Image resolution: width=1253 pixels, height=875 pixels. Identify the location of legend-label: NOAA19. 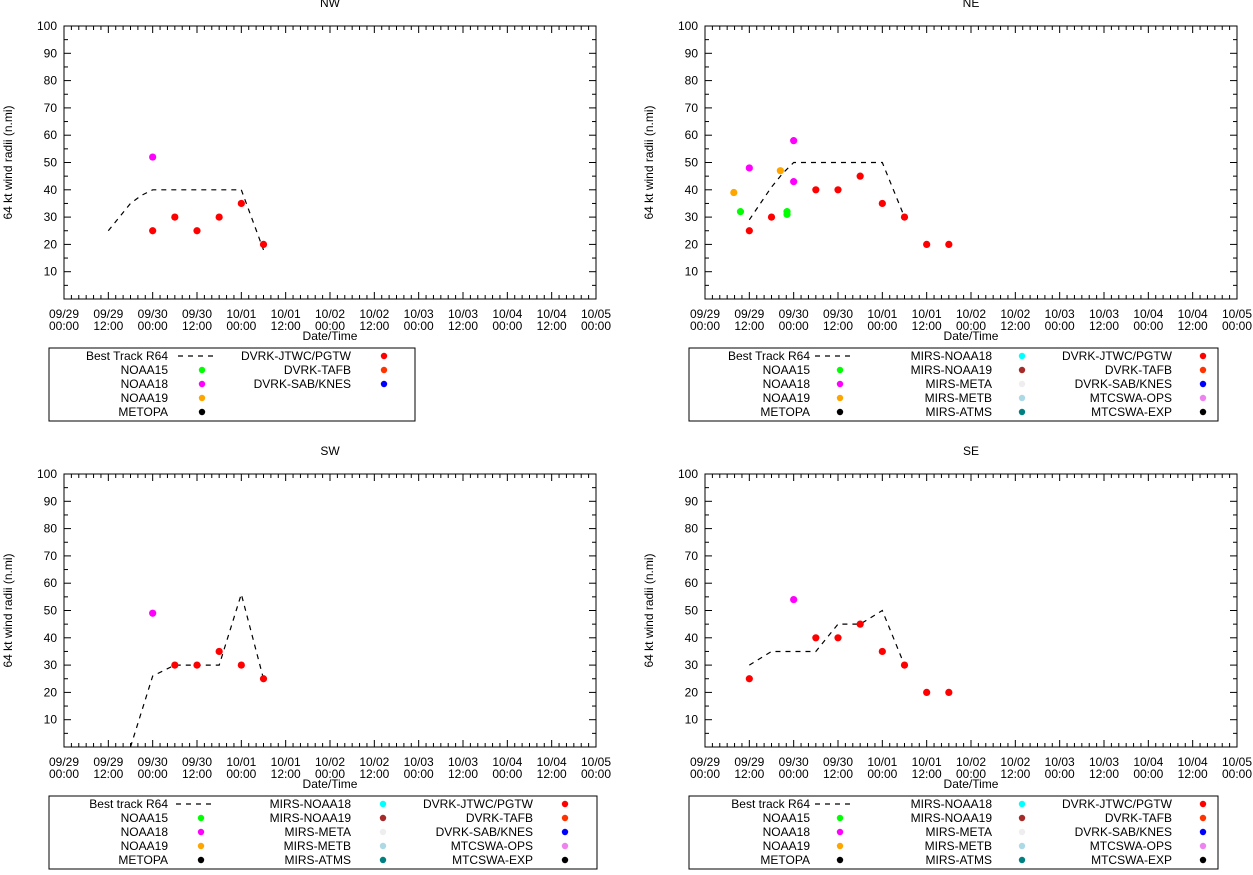
(145, 846).